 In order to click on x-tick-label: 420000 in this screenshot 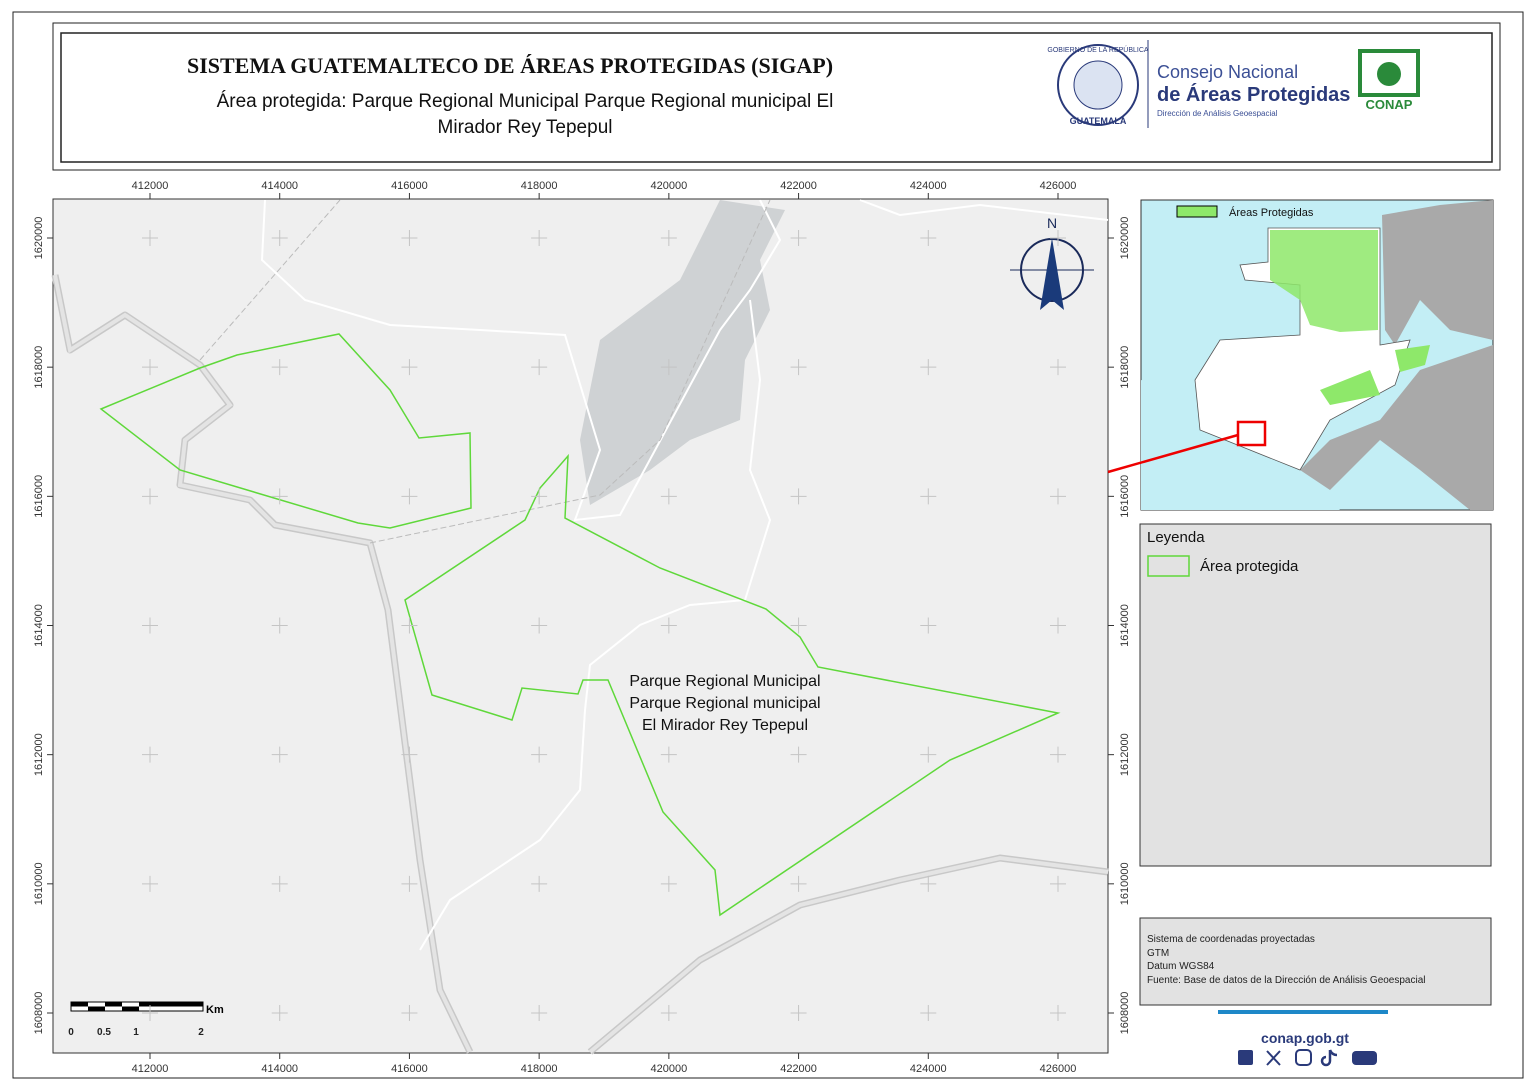, I will do `click(668, 186)`.